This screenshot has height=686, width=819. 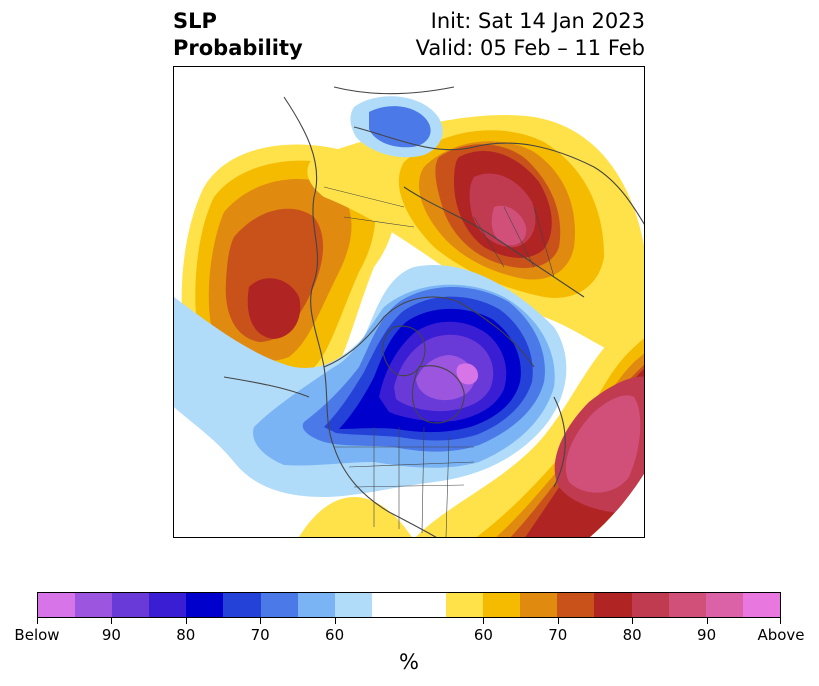 I want to click on colorbar-unit: %, so click(x=409, y=662).